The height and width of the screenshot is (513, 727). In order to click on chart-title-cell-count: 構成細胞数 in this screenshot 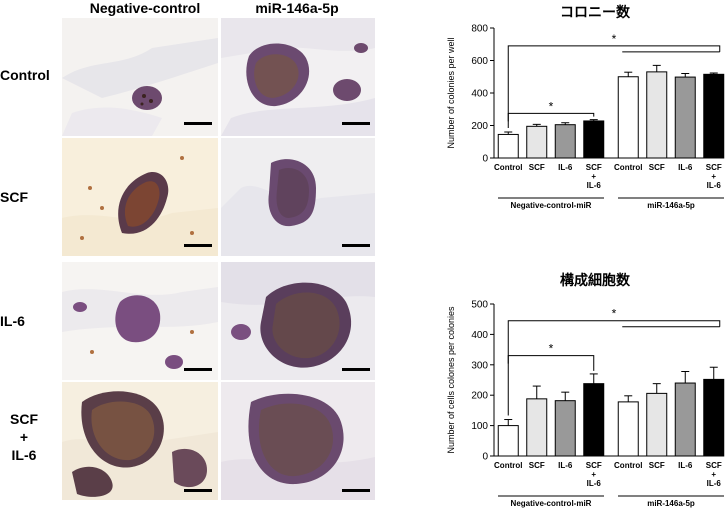, I will do `click(595, 280)`.